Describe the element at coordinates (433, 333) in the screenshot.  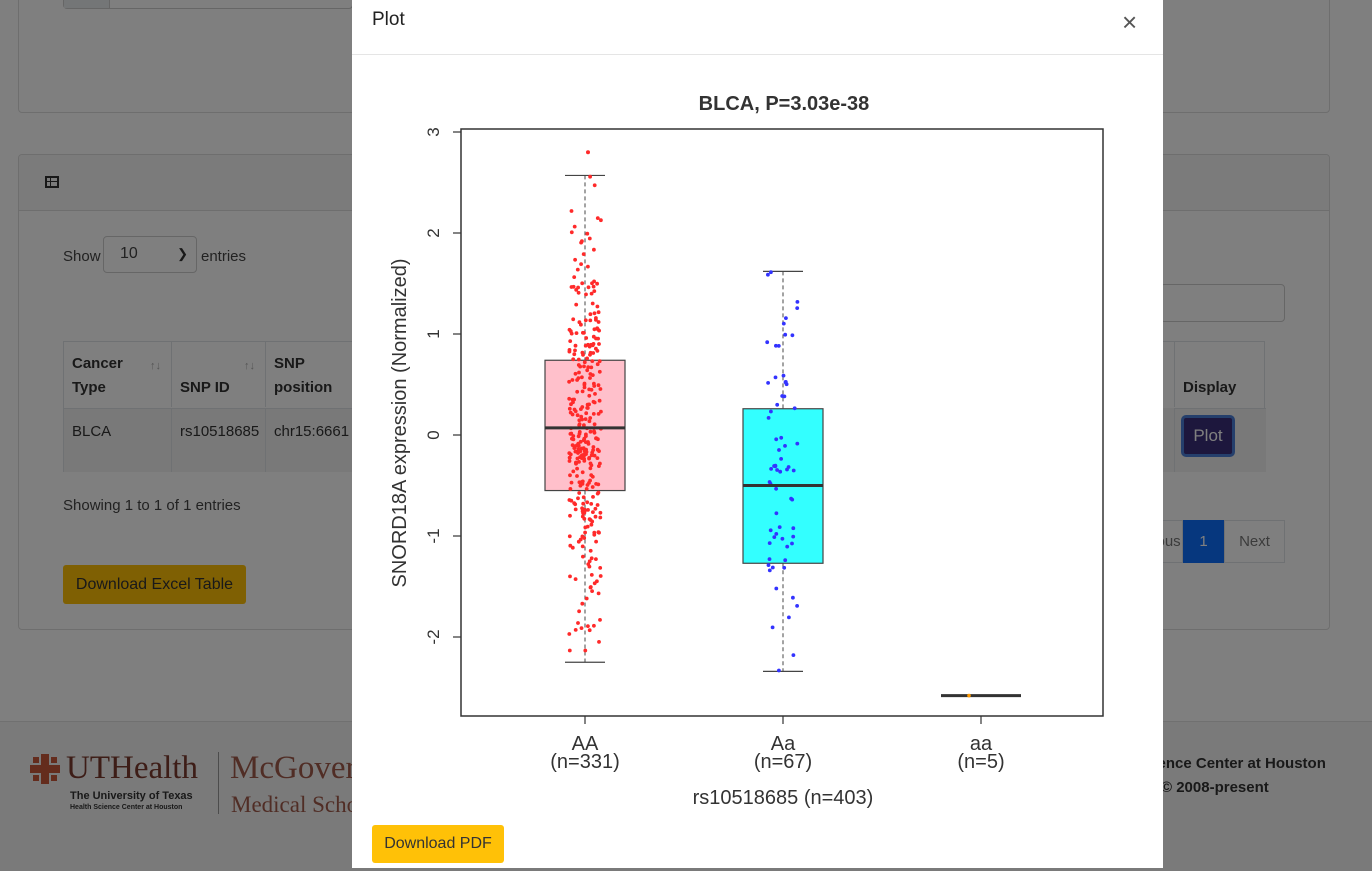
I see `y-tick-label: 1` at that location.